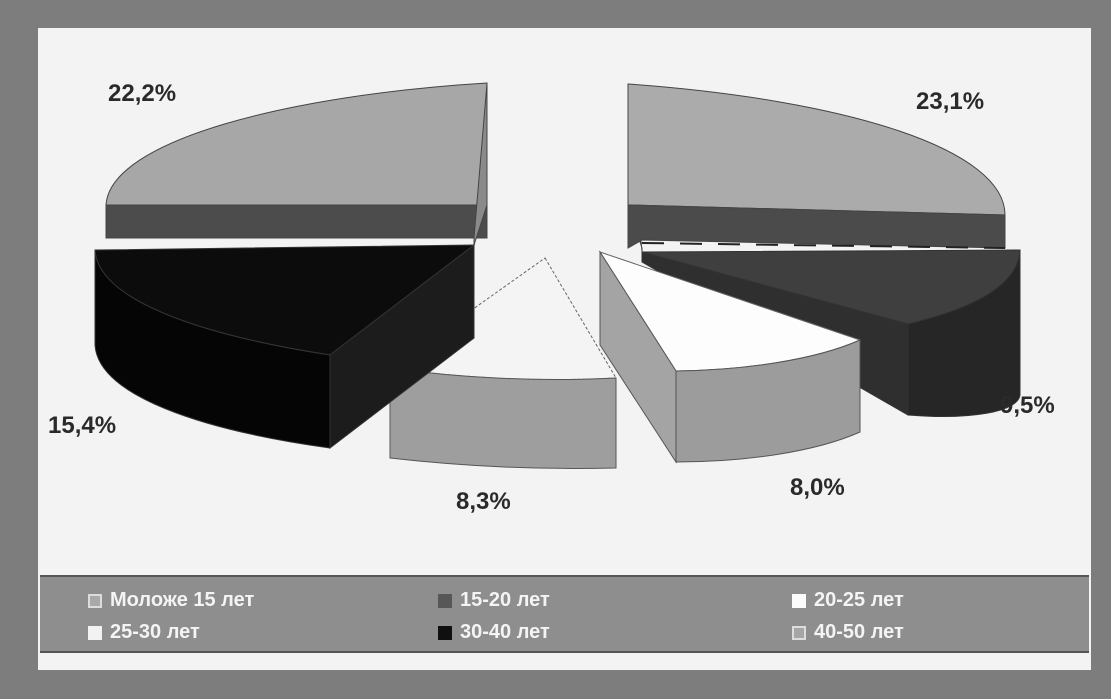  I want to click on legend-label: Моложе 15 лет, so click(182, 600).